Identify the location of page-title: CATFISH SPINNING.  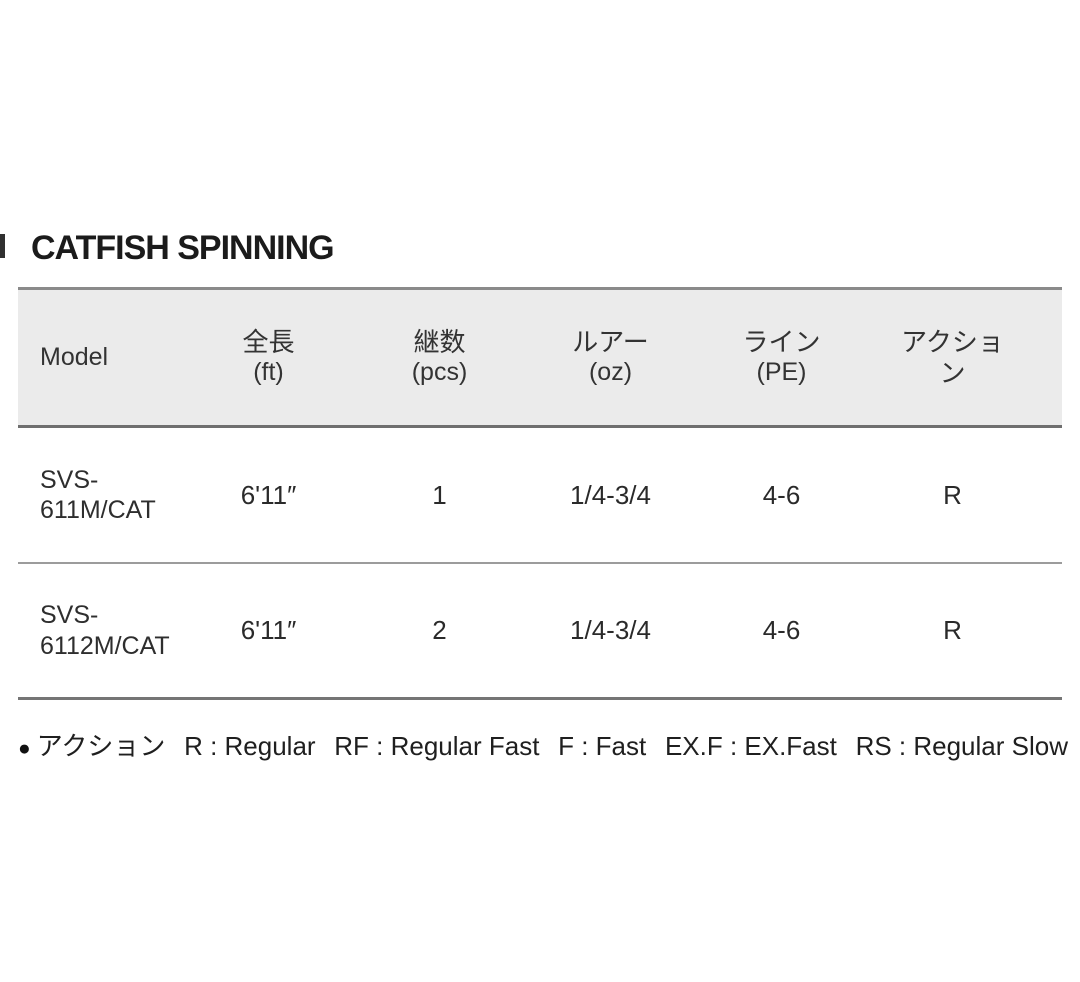
(183, 248).